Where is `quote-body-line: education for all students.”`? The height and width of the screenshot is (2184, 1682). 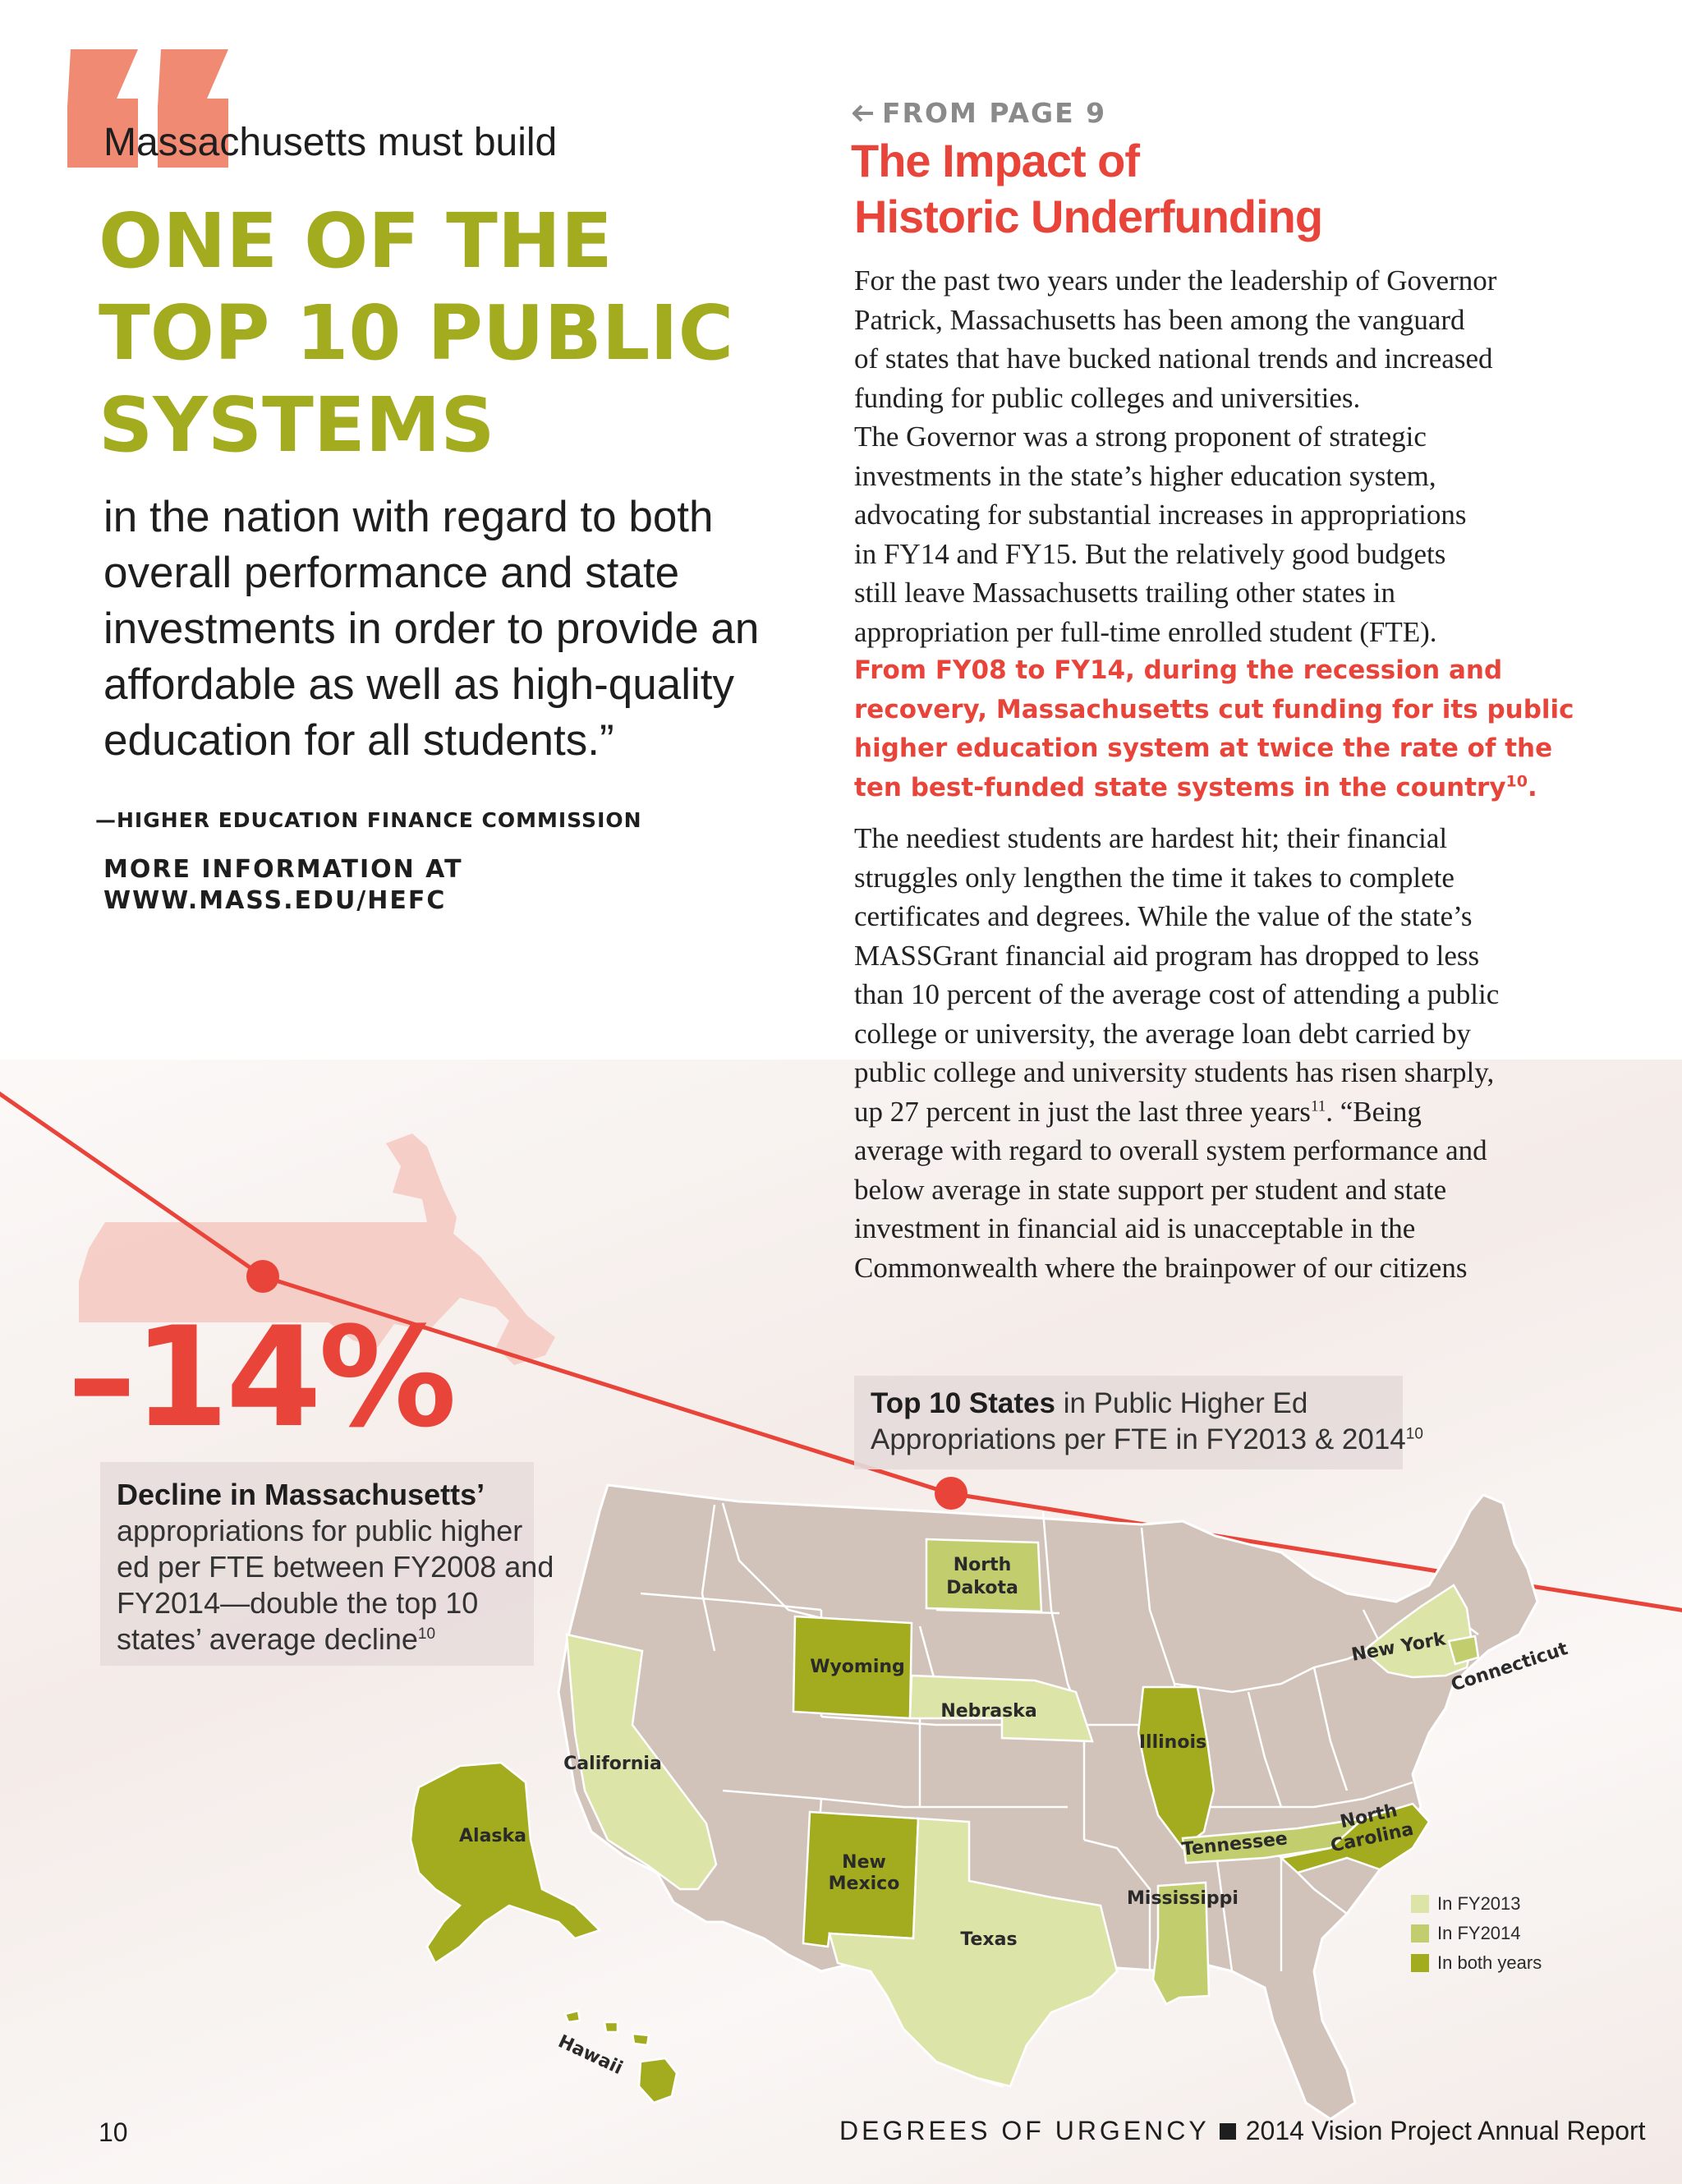
quote-body-line: education for all students.” is located at coordinates (358, 740).